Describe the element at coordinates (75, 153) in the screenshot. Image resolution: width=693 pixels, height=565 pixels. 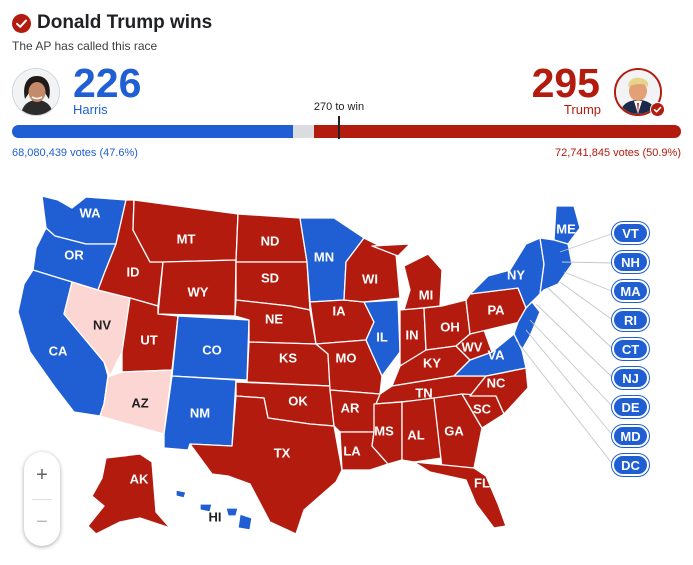
I see `harris-popular-votes: 68,080,439 votes (47.6%)` at that location.